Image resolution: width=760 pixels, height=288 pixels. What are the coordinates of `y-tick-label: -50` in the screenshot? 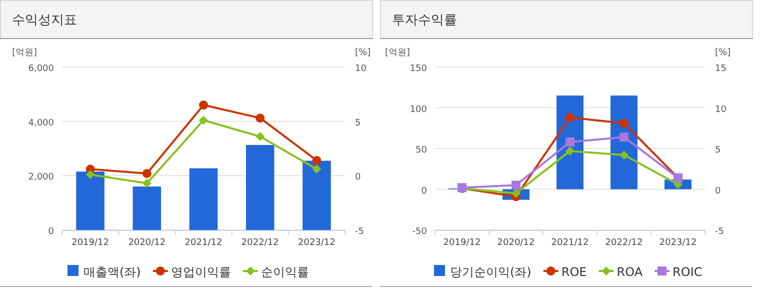 It's located at (420, 232).